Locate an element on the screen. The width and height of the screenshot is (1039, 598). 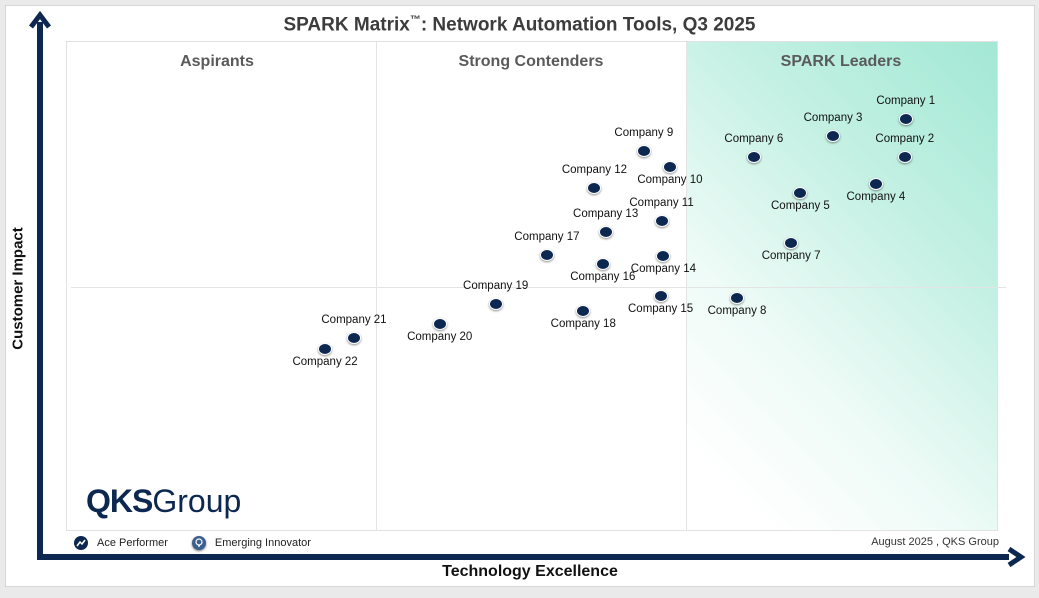
credit-text: August 2025 , QKS Group is located at coordinates (935, 542).